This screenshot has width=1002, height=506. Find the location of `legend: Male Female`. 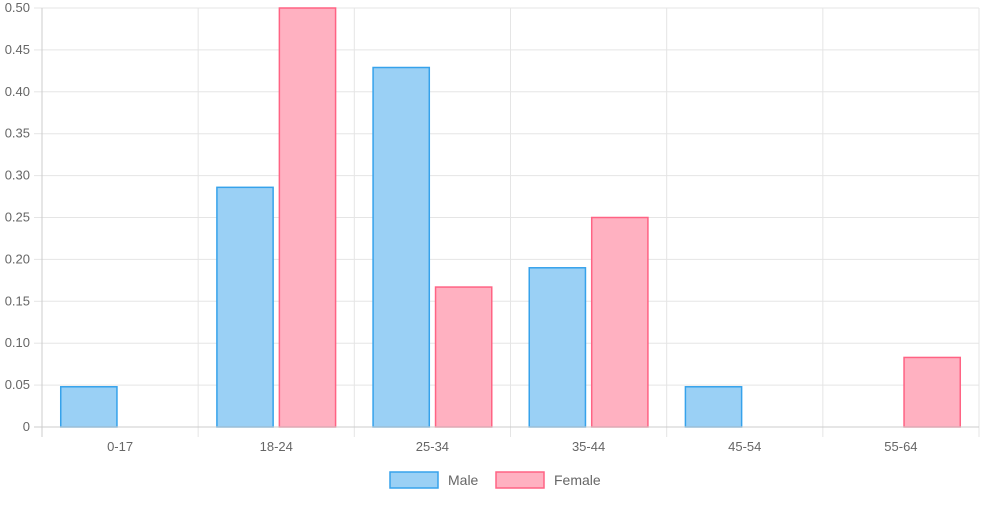

legend: Male Female is located at coordinates (495, 480).